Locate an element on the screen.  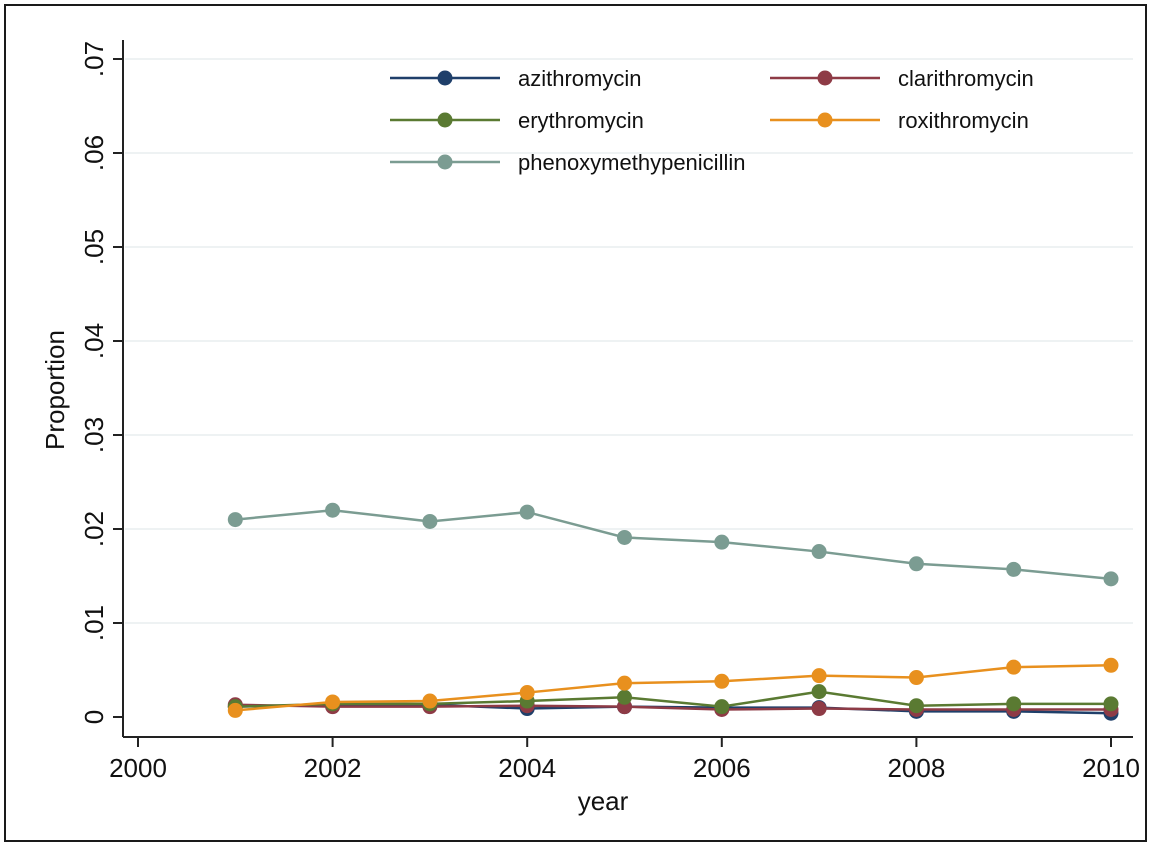
legend-item: erythromycin is located at coordinates (517, 120).